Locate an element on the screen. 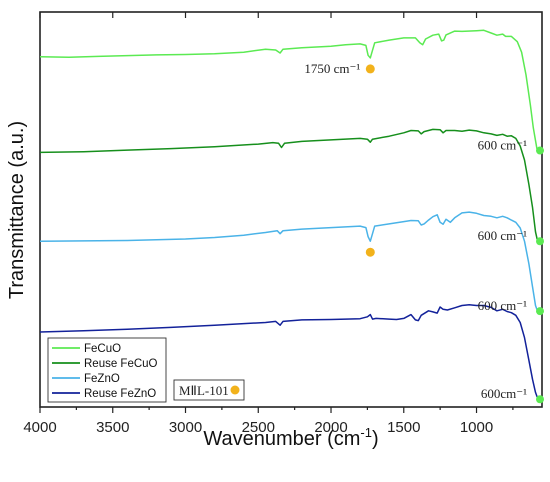 This screenshot has width=550, height=482. x-tick-label: 1000 is located at coordinates (476, 427).